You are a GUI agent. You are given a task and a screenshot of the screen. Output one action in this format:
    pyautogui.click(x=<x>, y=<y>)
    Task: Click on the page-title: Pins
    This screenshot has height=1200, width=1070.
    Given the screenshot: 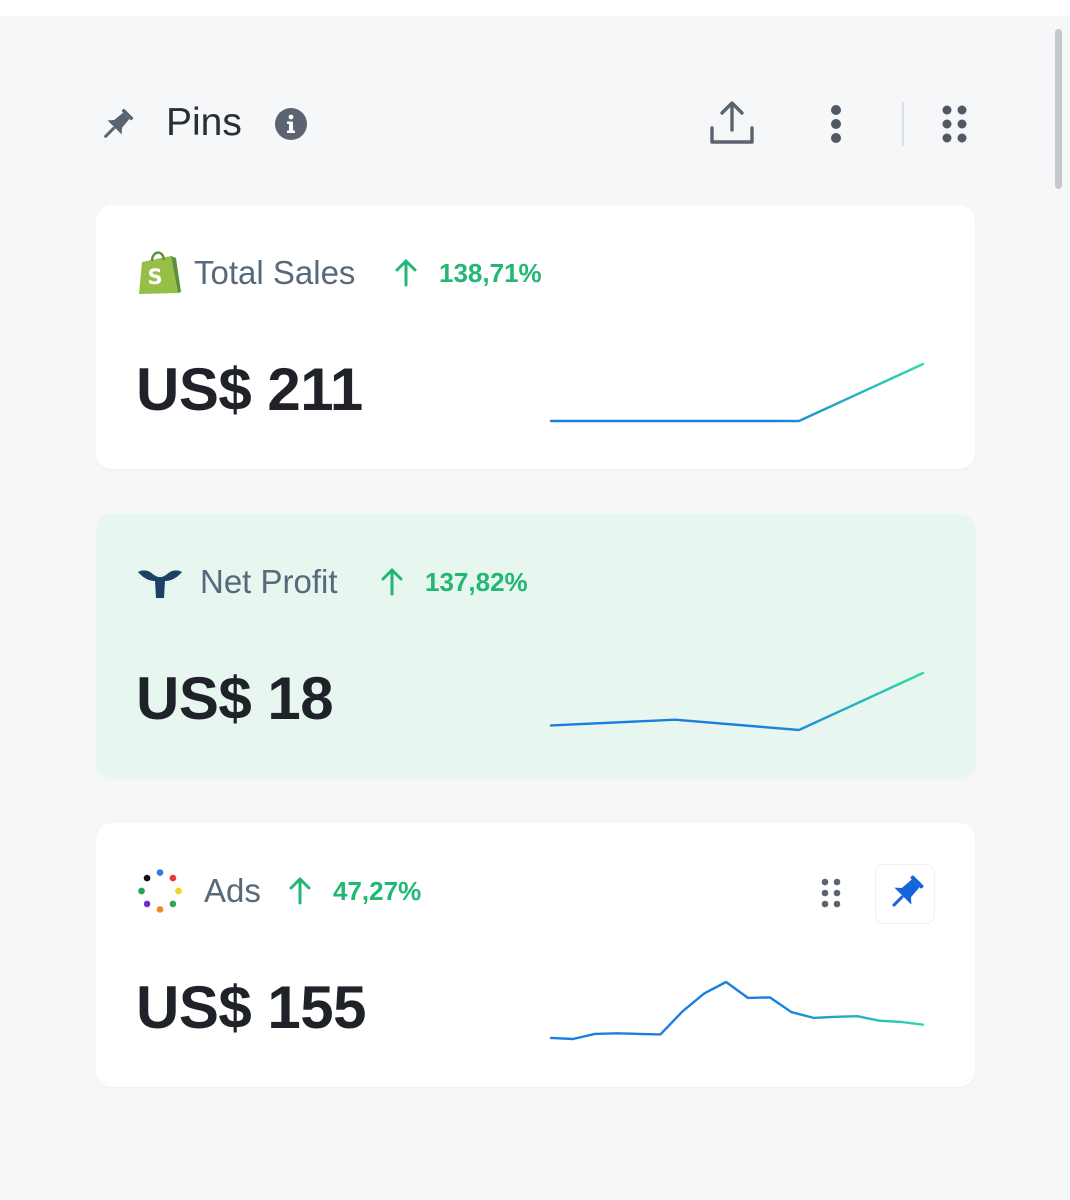 What is the action you would take?
    pyautogui.click(x=204, y=122)
    